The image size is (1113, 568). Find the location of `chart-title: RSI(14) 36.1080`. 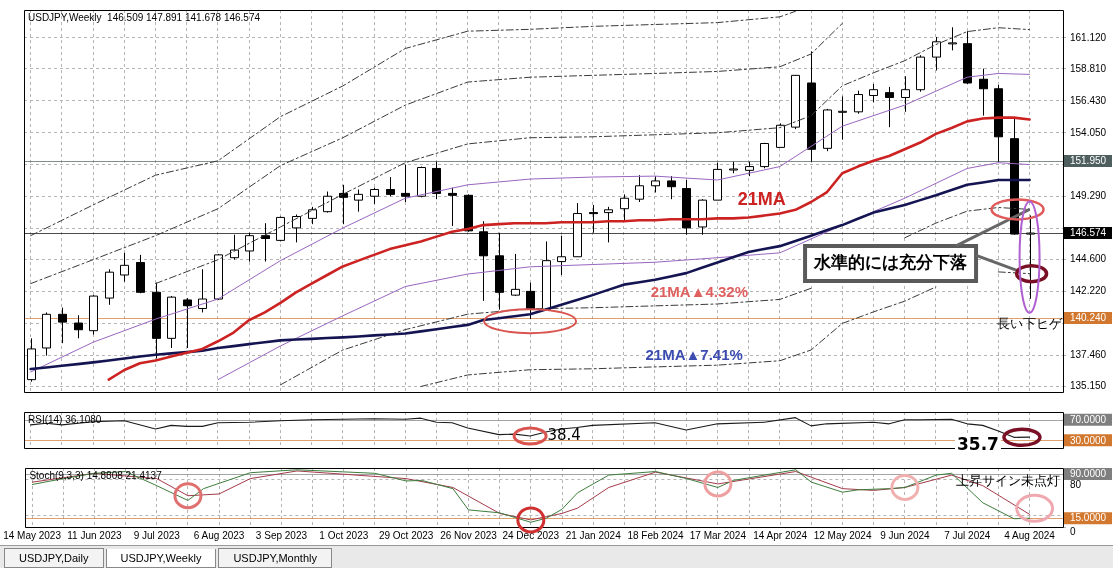

chart-title: RSI(14) 36.1080 is located at coordinates (65, 419).